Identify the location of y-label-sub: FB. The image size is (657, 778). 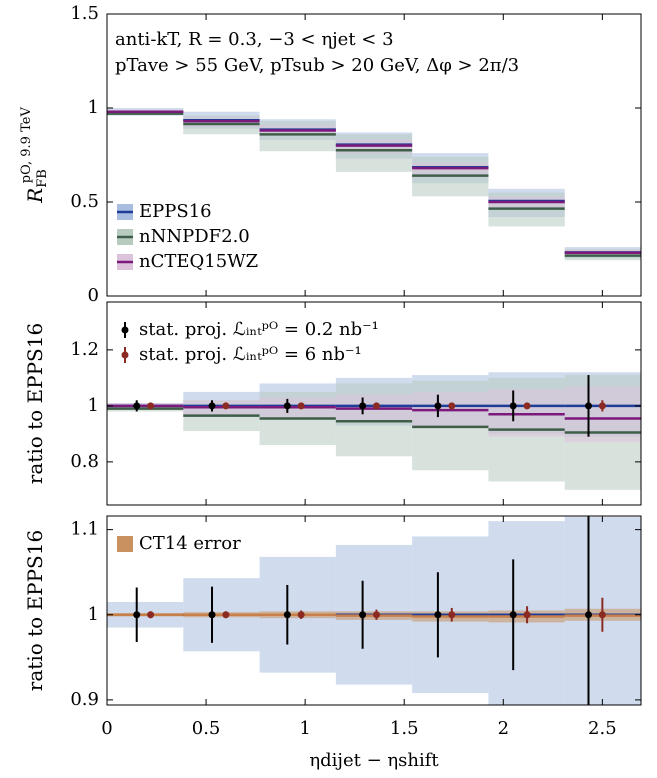
(42, 178).